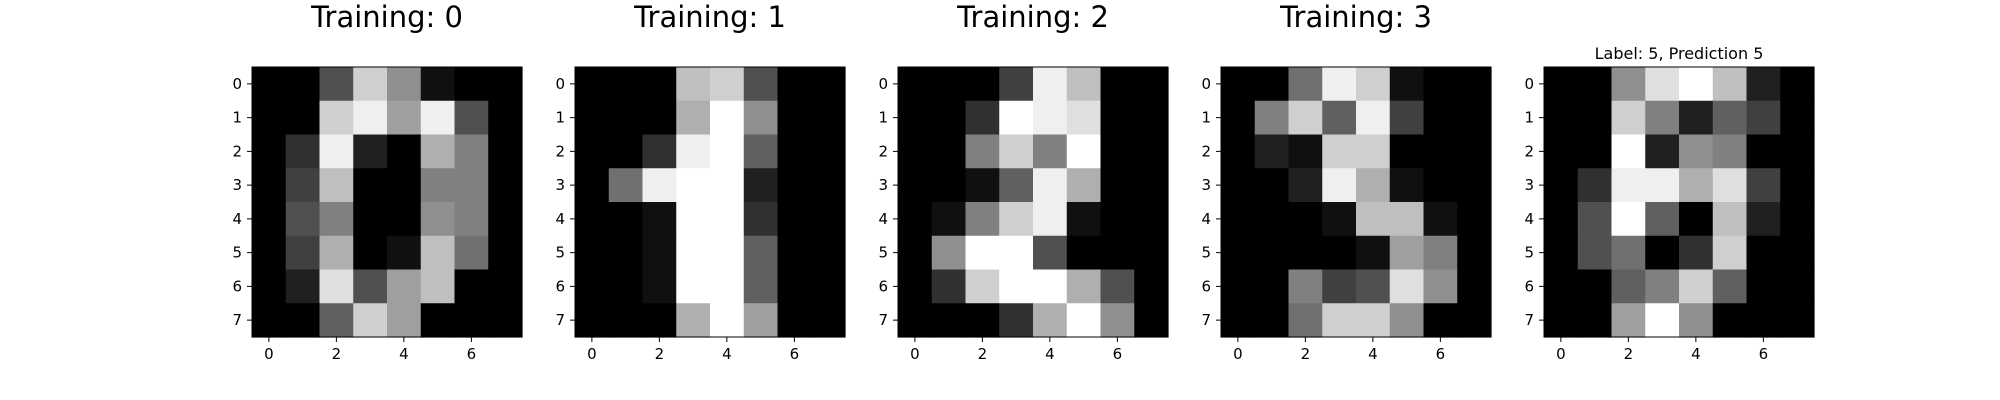 This screenshot has height=400, width=2000. I want to click on x-tick-label: 4, so click(727, 354).